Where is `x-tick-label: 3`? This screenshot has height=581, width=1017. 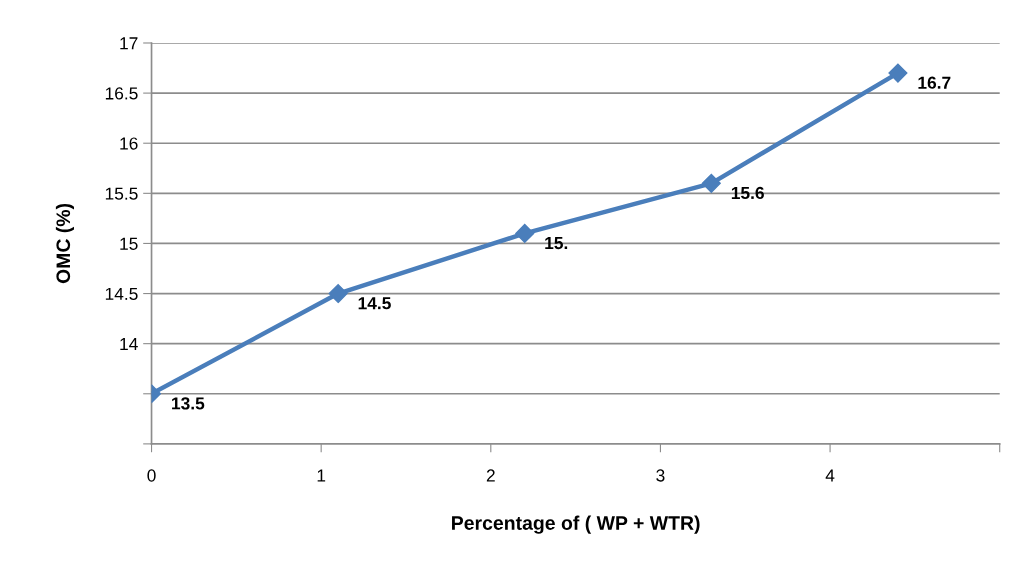
x-tick-label: 3 is located at coordinates (660, 475).